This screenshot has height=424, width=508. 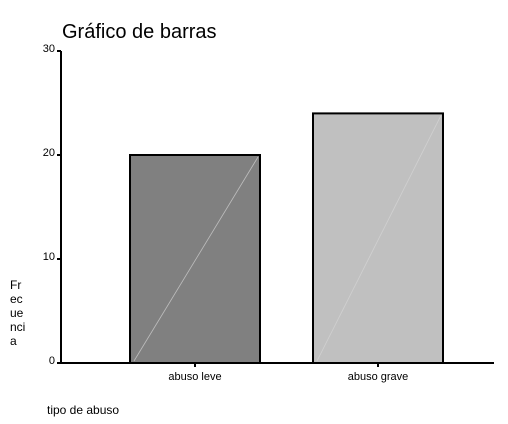 I want to click on x-tick-label: abuso grave, so click(x=378, y=377).